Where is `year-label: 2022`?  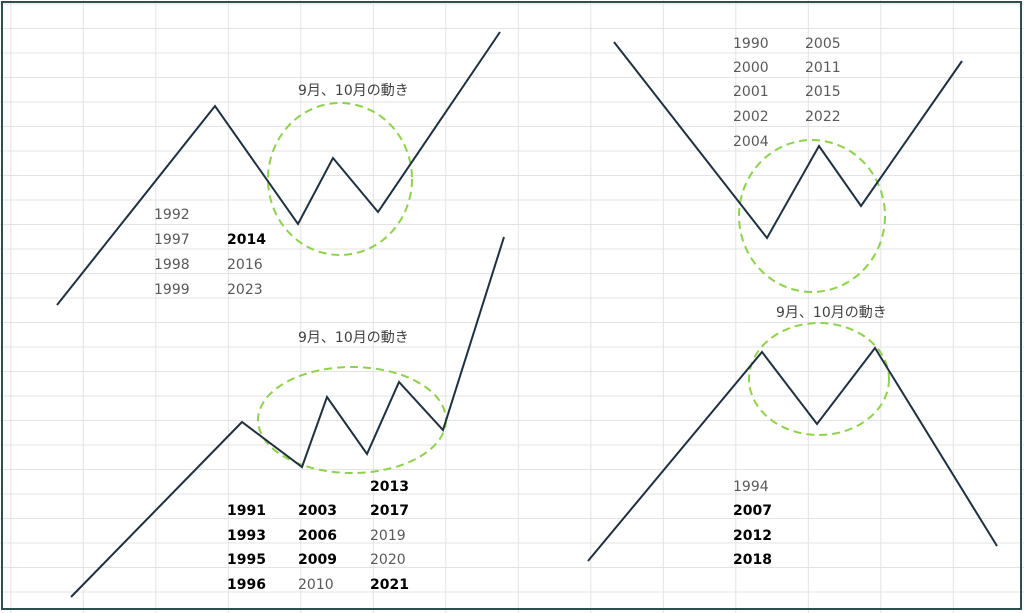
year-label: 2022 is located at coordinates (823, 117).